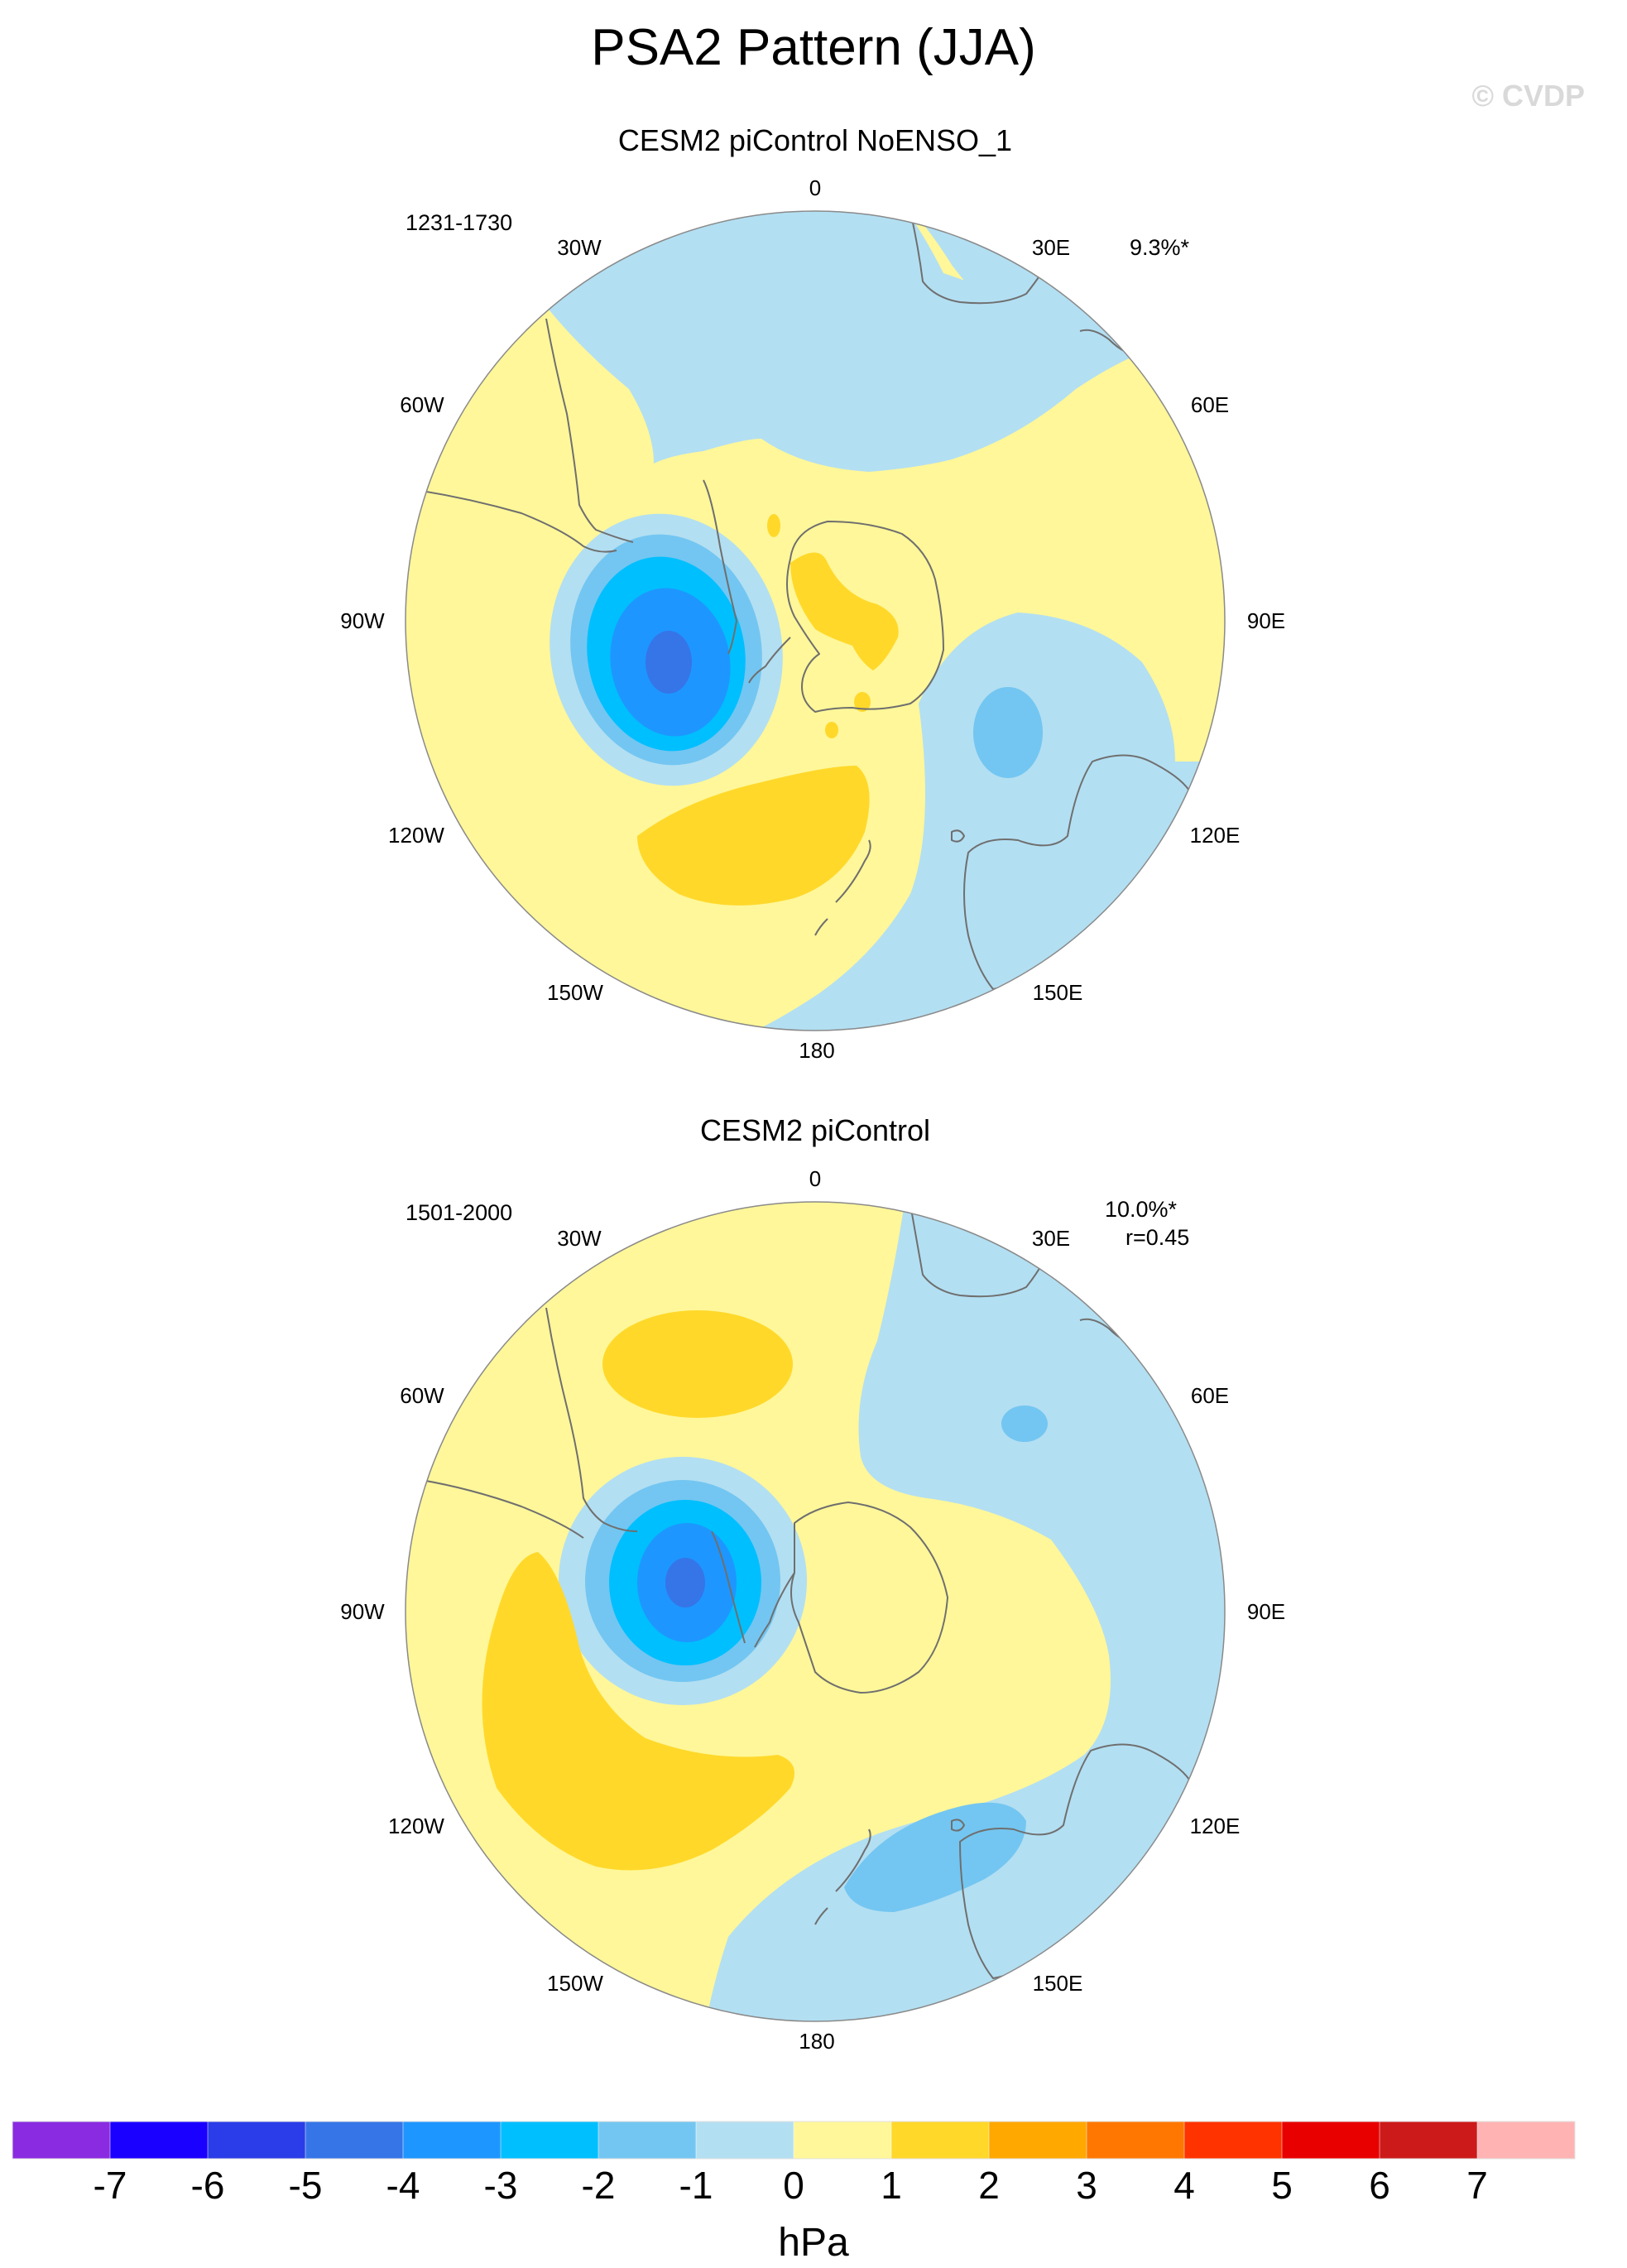 The image size is (1627, 2268). What do you see at coordinates (1282, 2185) in the screenshot?
I see `colorbar-tick-label: 5` at bounding box center [1282, 2185].